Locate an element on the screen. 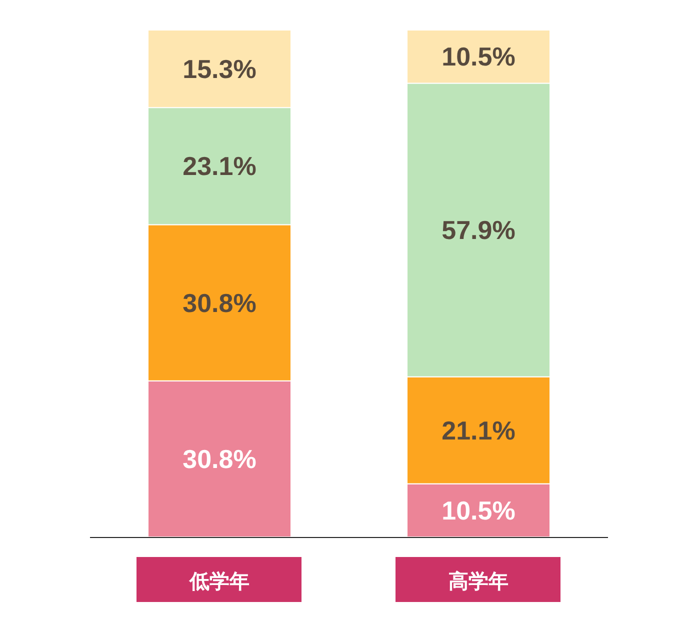 This screenshot has width=700, height=630. data-label: 15.3% is located at coordinates (219, 69).